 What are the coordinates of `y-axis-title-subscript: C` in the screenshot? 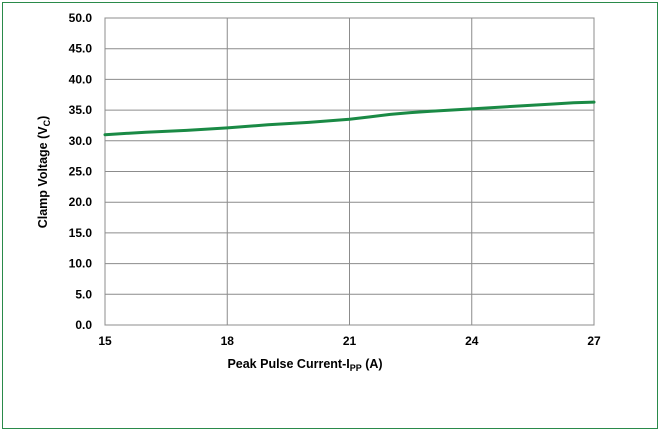 It's located at (47, 122).